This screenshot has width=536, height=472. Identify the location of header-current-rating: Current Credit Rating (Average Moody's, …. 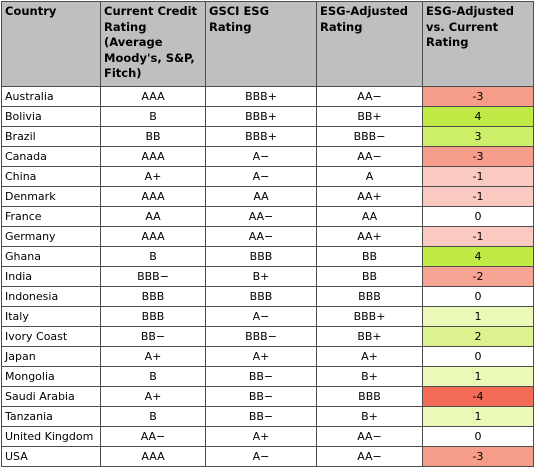
(153, 44).